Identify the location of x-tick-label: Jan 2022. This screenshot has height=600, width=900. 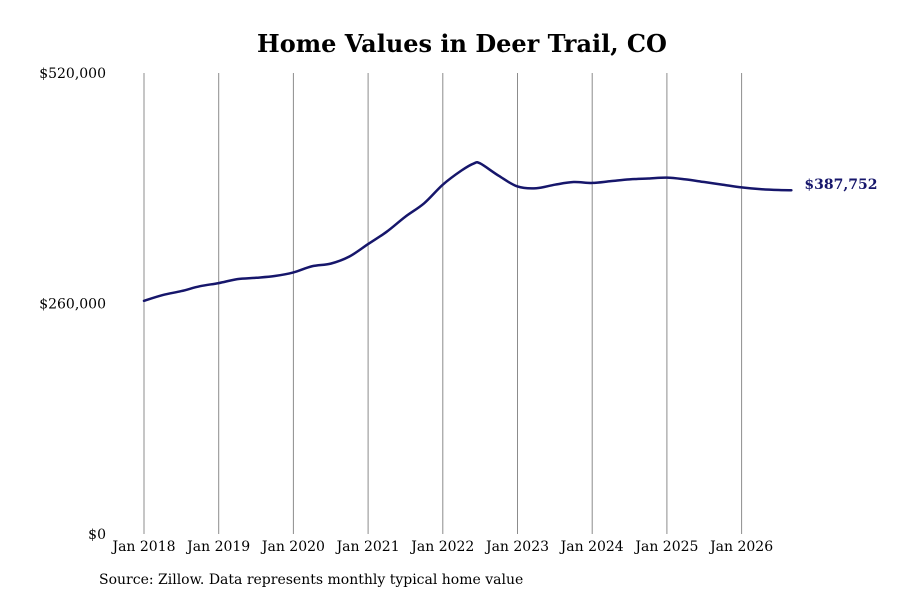
(441, 547).